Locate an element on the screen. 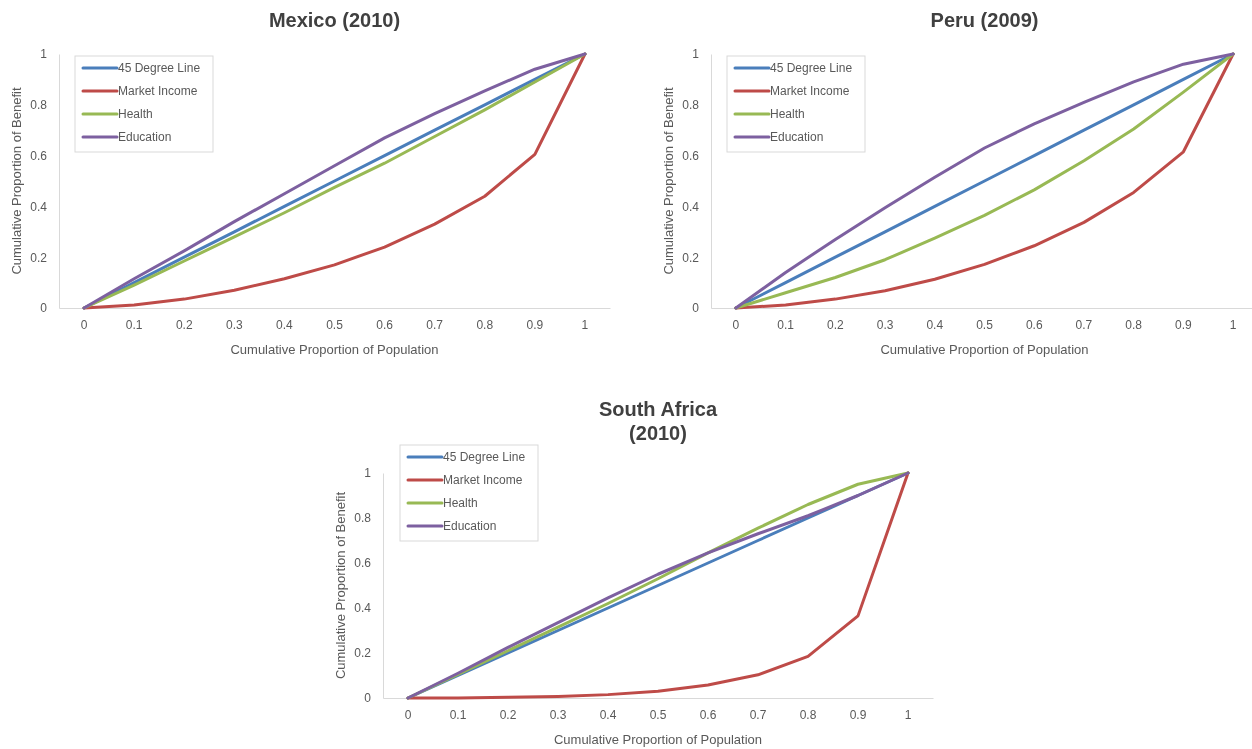 The image size is (1252, 749). line-series is located at coordinates (984, 181).